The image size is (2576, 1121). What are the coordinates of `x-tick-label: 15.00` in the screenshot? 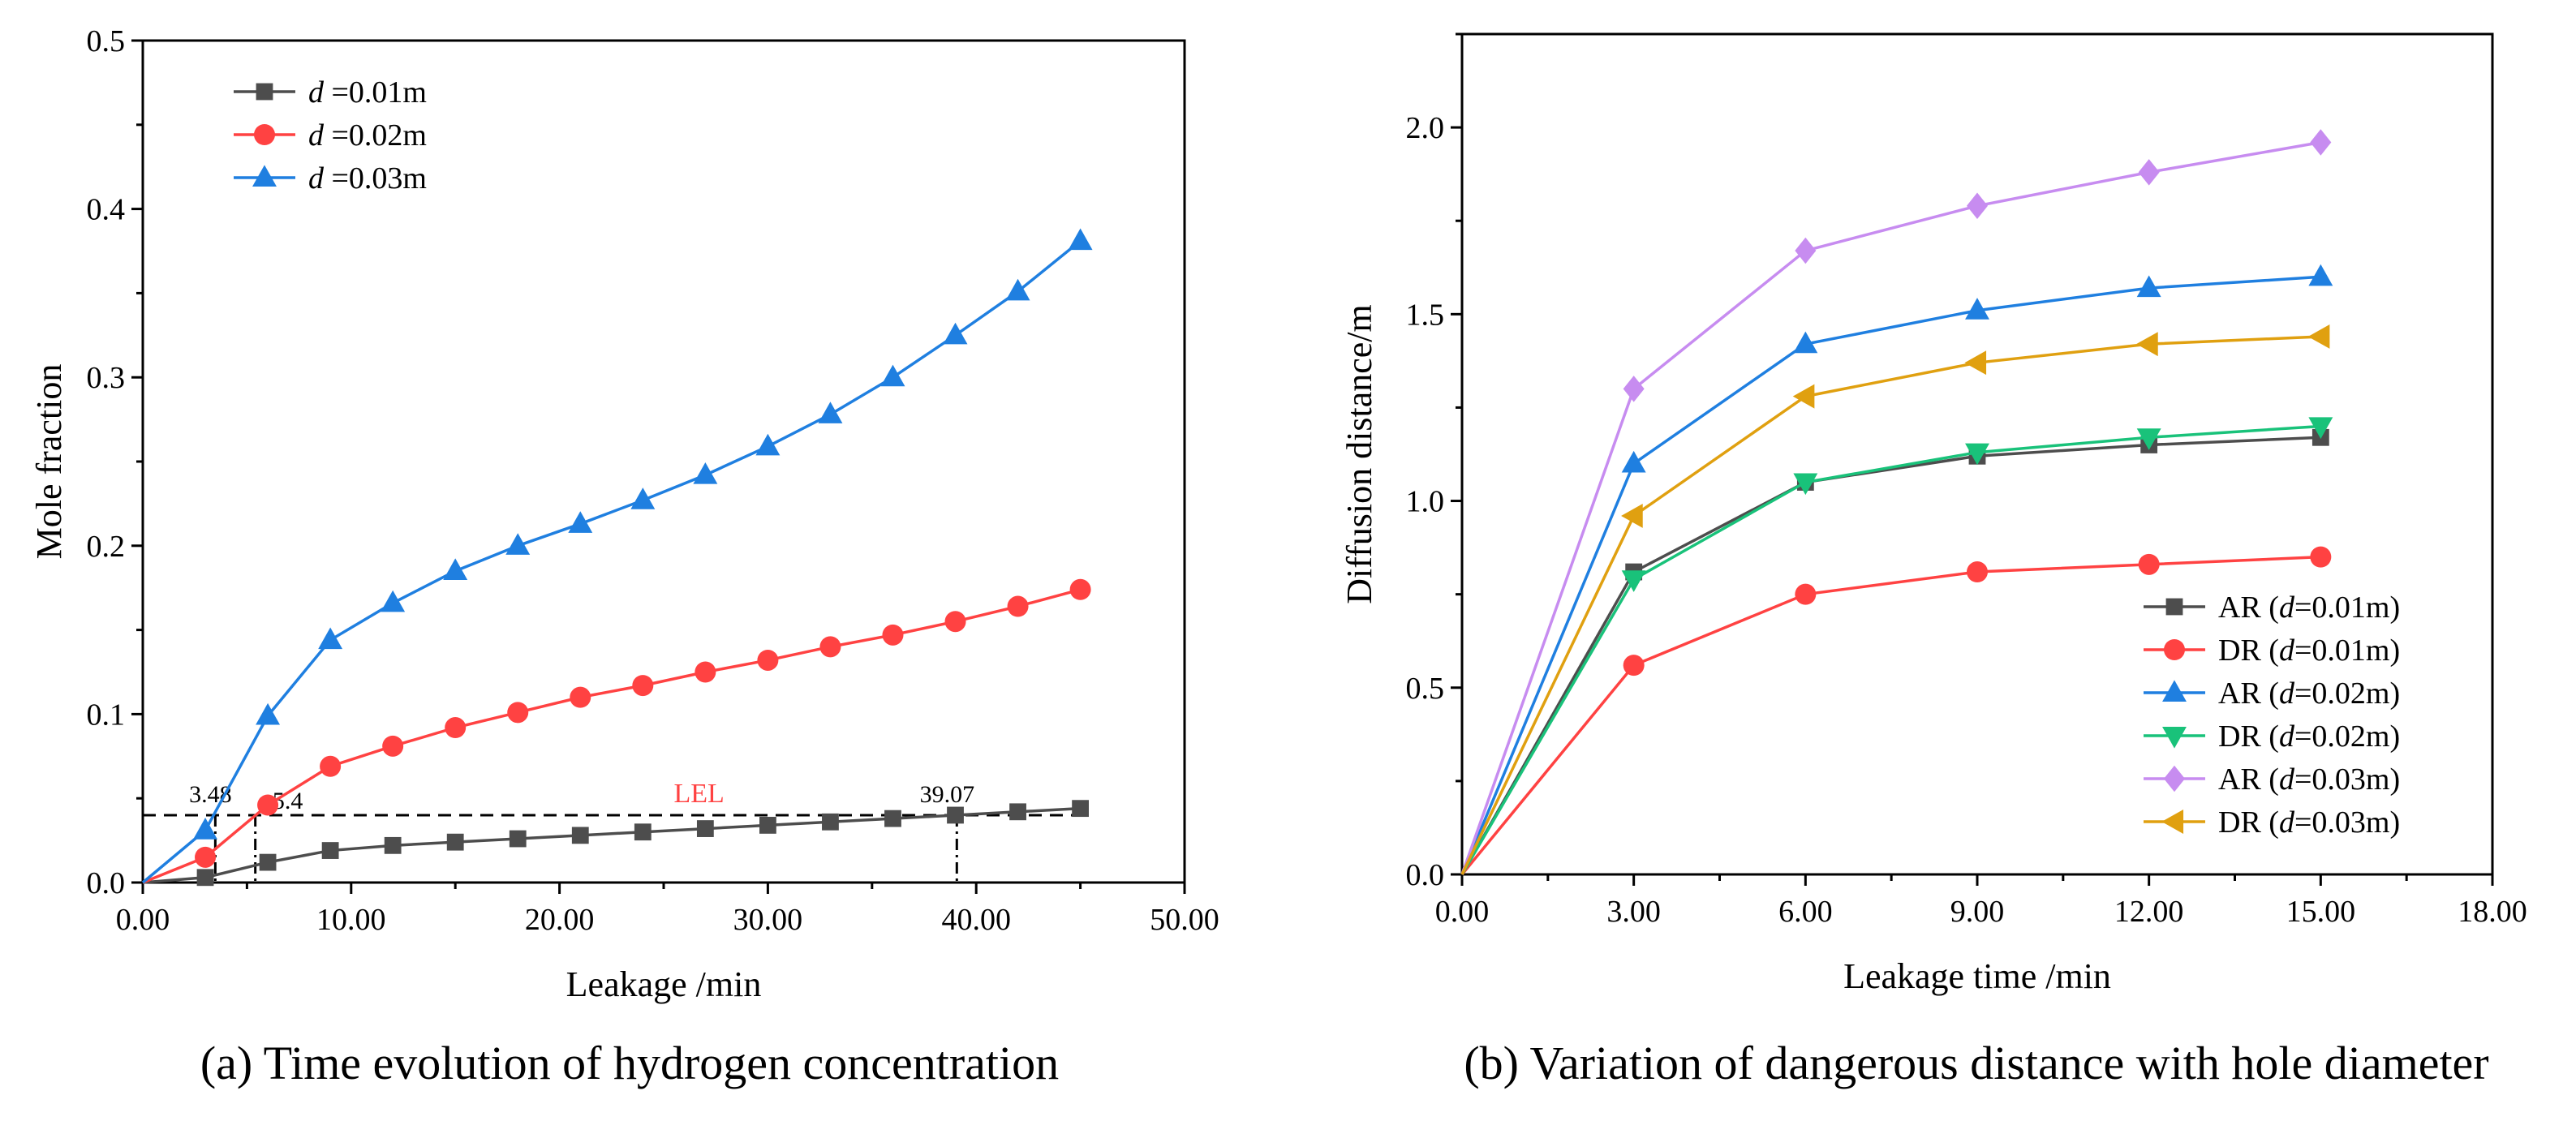 It's located at (2321, 912).